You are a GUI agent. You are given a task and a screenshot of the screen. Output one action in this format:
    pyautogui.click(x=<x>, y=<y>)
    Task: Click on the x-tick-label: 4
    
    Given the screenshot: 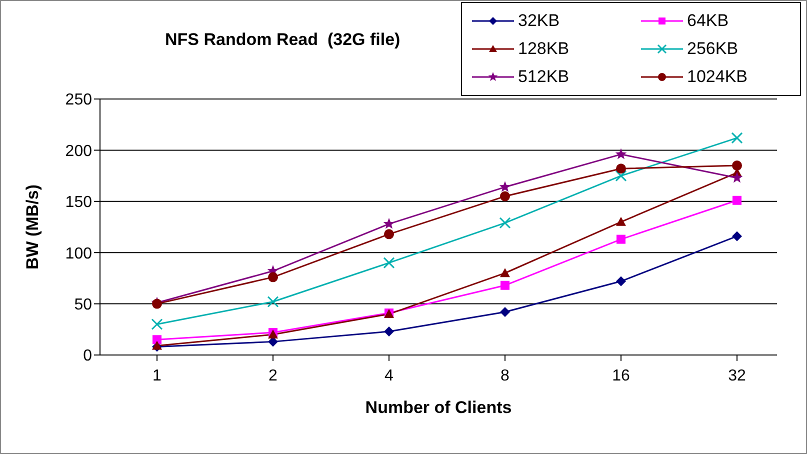 What is the action you would take?
    pyautogui.click(x=389, y=375)
    